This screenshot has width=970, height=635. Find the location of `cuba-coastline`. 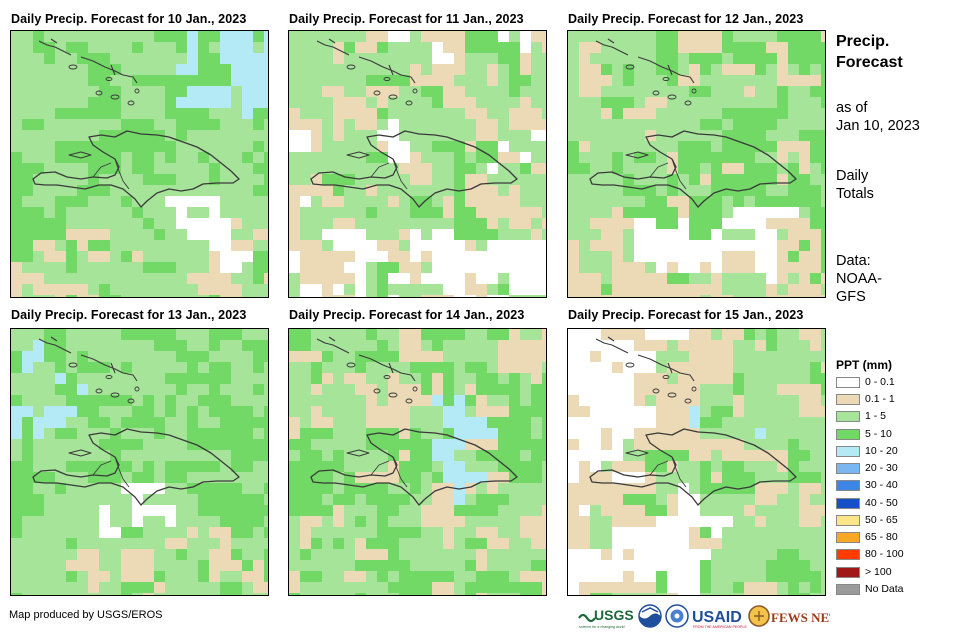

cuba-coastline is located at coordinates (645, 359).